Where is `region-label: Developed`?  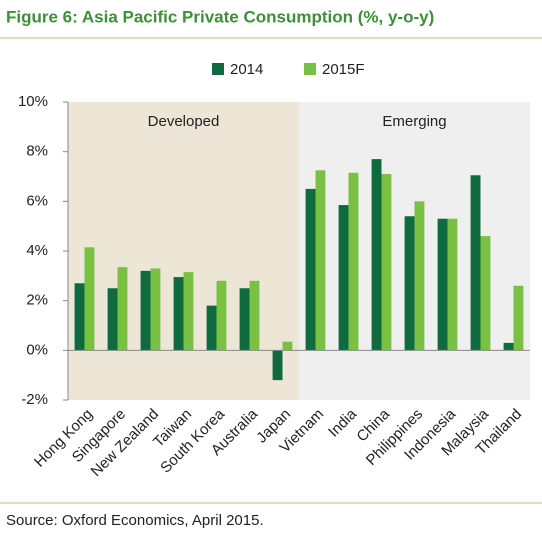 region-label: Developed is located at coordinates (184, 121).